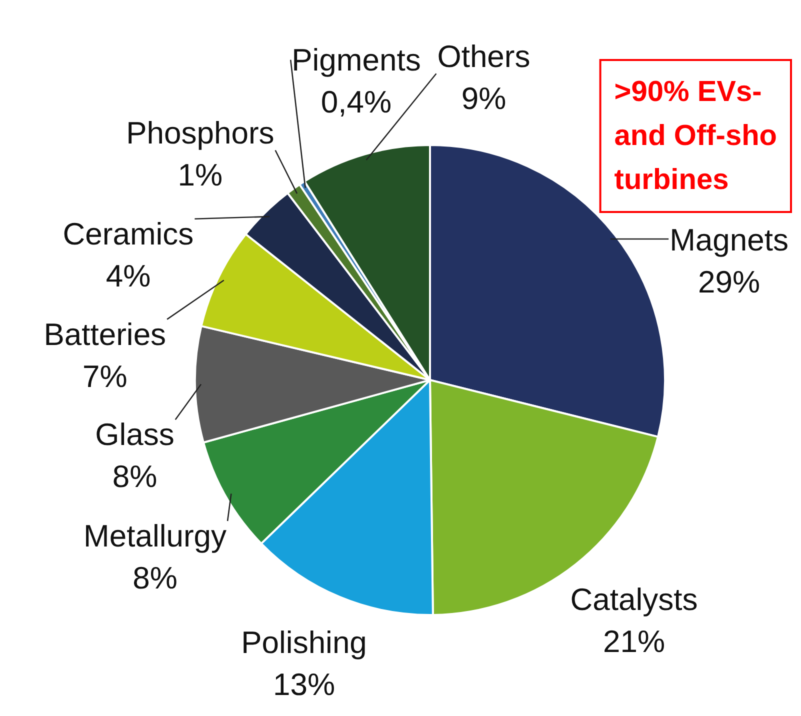  What do you see at coordinates (304, 684) in the screenshot?
I see `data-label: 13%` at bounding box center [304, 684].